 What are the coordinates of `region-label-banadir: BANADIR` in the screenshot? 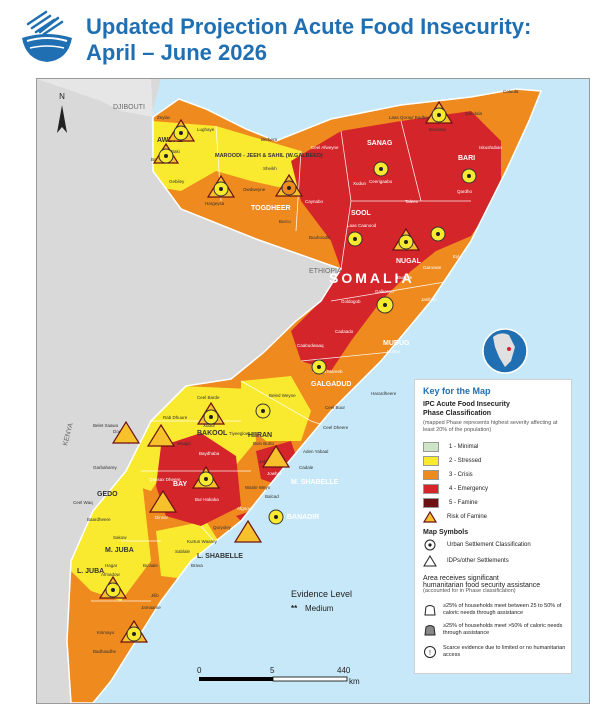 It's located at (303, 517).